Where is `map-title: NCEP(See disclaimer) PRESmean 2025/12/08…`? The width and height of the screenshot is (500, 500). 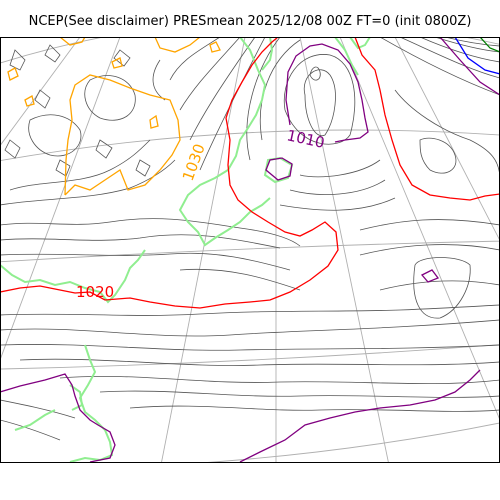
map-title: NCEP(See disclaimer) PRESmean 2025/12/08… is located at coordinates (250, 21).